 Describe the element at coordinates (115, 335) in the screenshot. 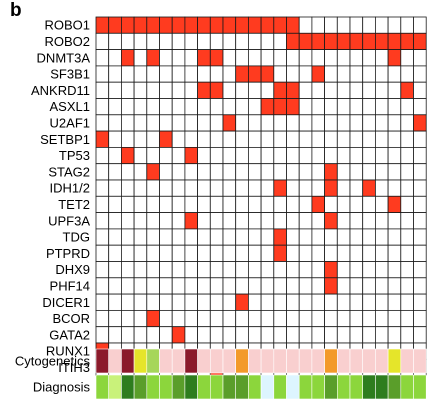

I see `empty-cell-gata2-s2` at that location.